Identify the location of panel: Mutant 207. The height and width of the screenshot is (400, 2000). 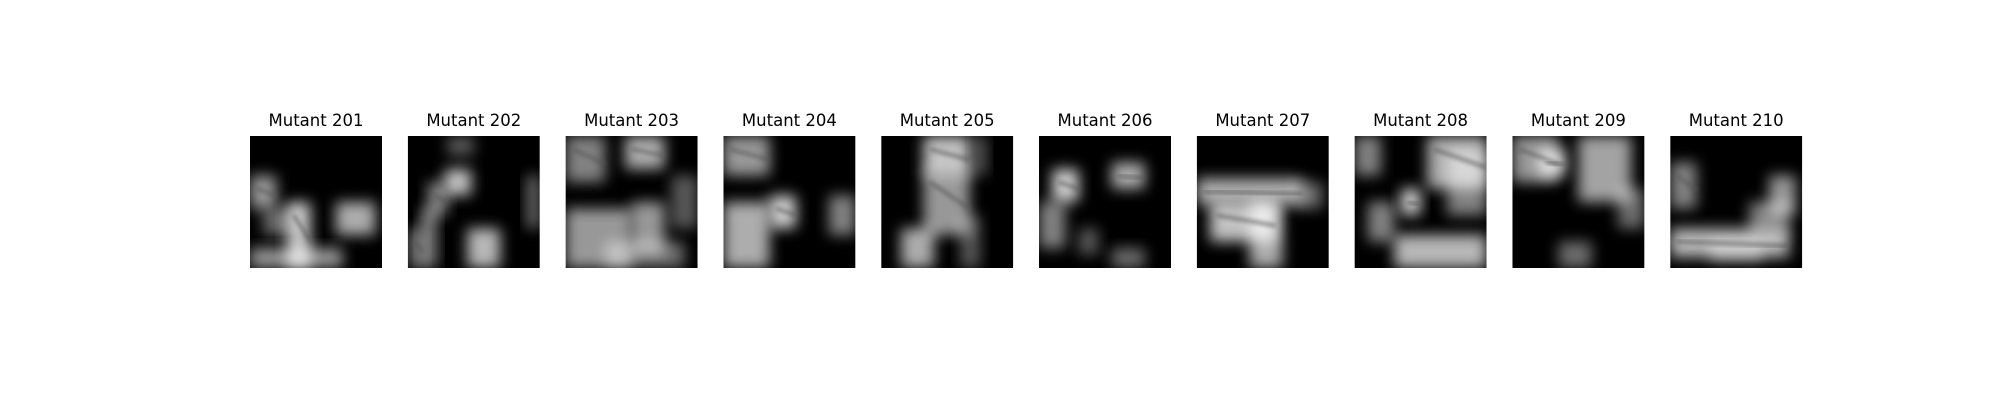
(1262, 189).